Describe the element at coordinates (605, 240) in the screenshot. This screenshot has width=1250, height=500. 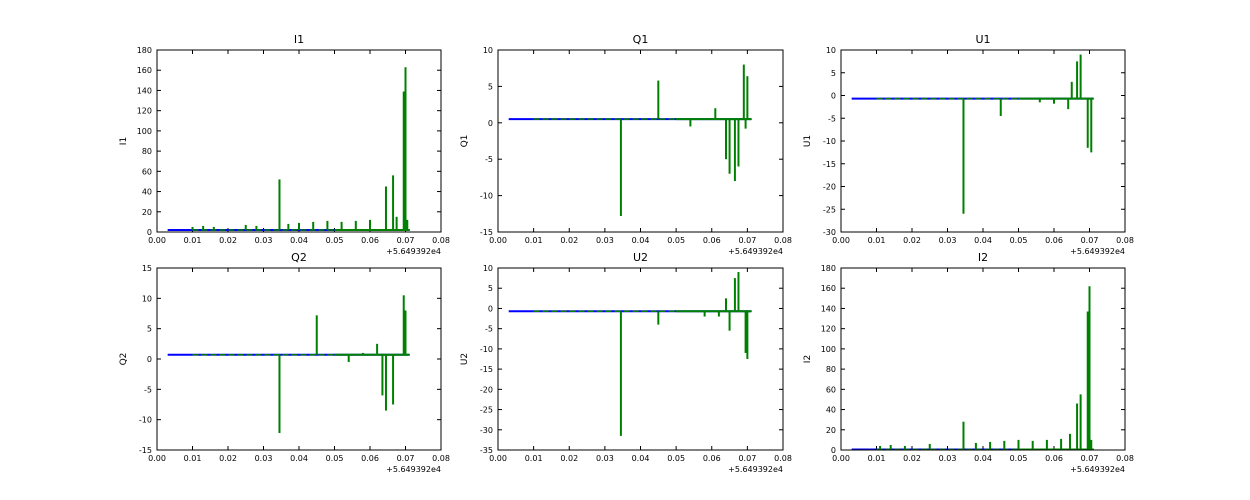
I see `chart2-xtick-label: 0.03` at that location.